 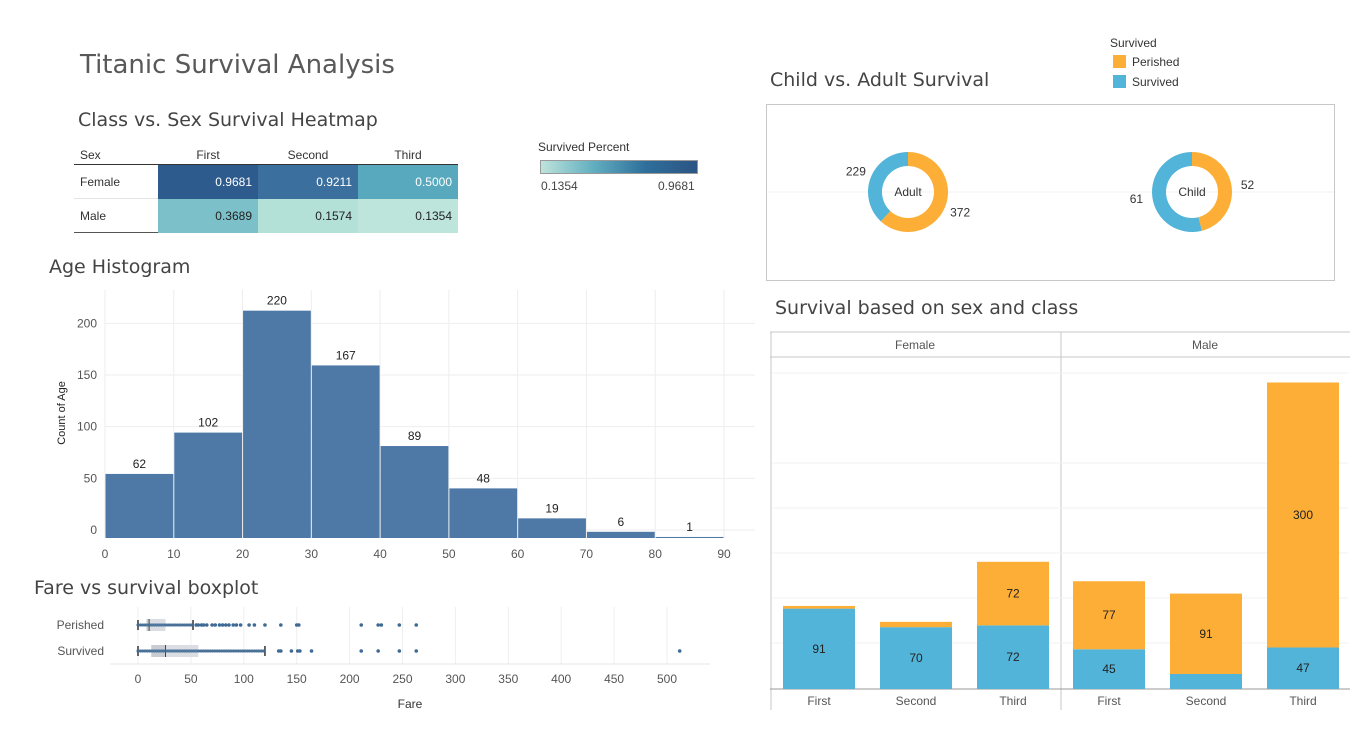 What do you see at coordinates (619, 167) in the screenshot?
I see `heatmap-gradient-bar` at bounding box center [619, 167].